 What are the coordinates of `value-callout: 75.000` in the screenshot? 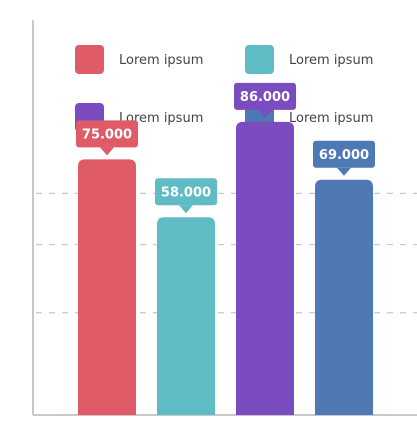 It's located at (107, 138).